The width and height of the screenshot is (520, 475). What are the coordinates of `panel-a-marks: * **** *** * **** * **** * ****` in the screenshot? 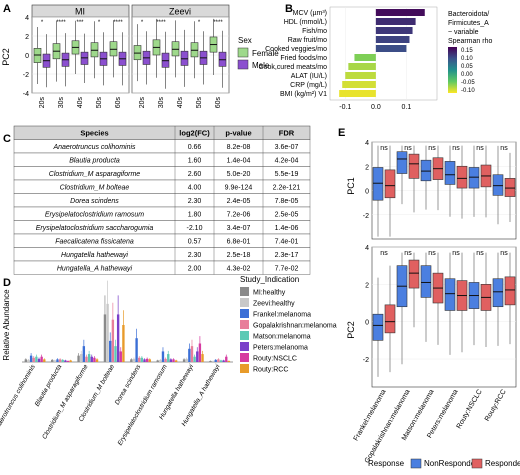 It's located at (130, 55).